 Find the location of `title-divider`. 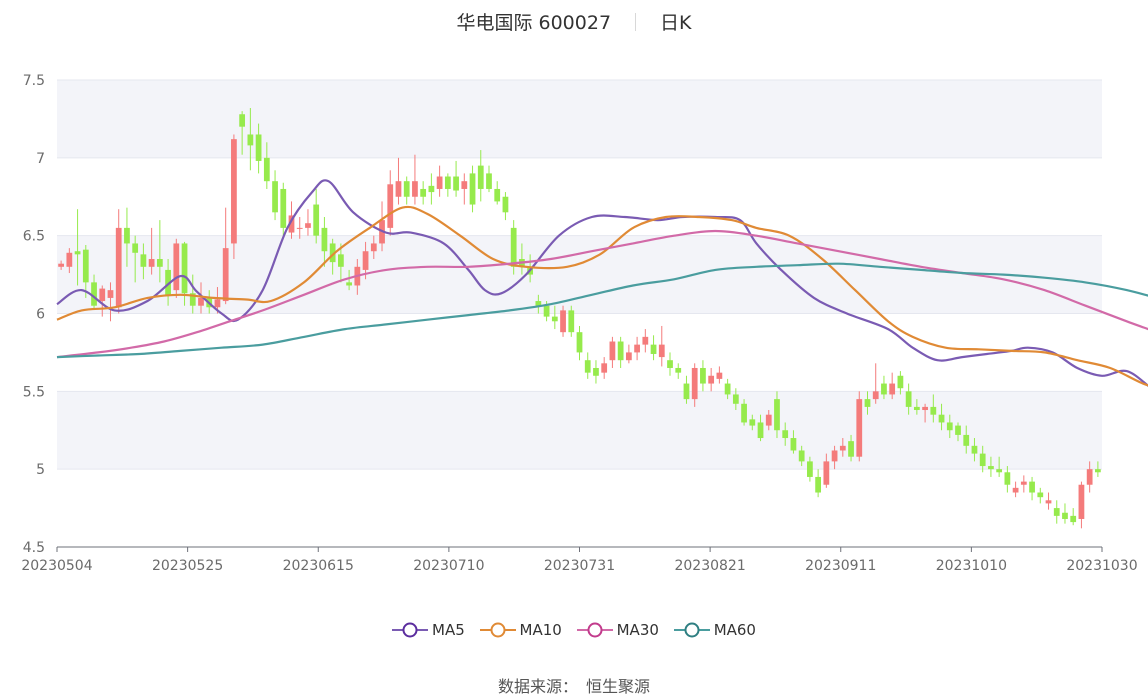

title-divider is located at coordinates (636, 22).